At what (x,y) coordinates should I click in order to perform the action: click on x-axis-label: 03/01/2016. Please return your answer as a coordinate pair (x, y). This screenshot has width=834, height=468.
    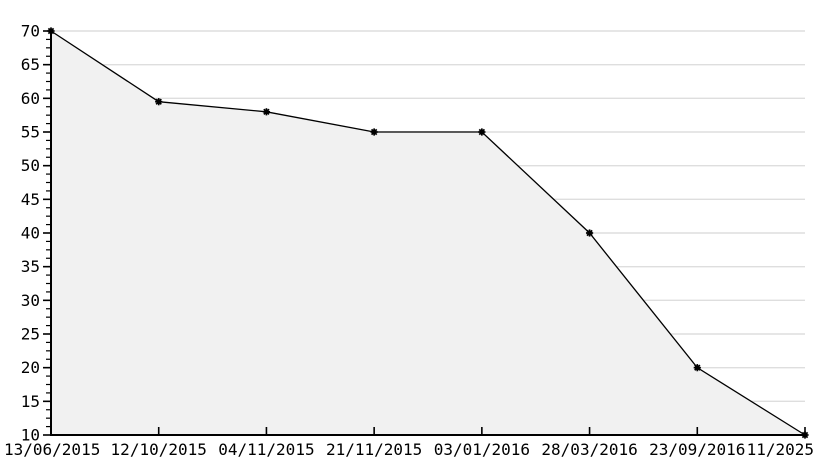
    Looking at the image, I should click on (482, 449).